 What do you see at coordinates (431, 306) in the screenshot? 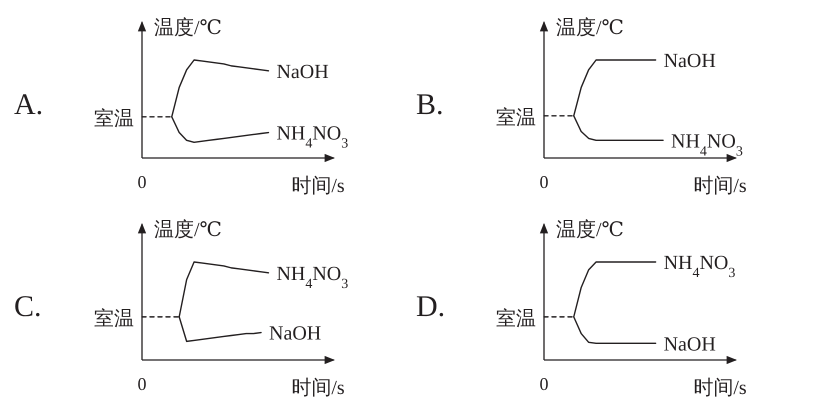
I see `text: D.` at bounding box center [431, 306].